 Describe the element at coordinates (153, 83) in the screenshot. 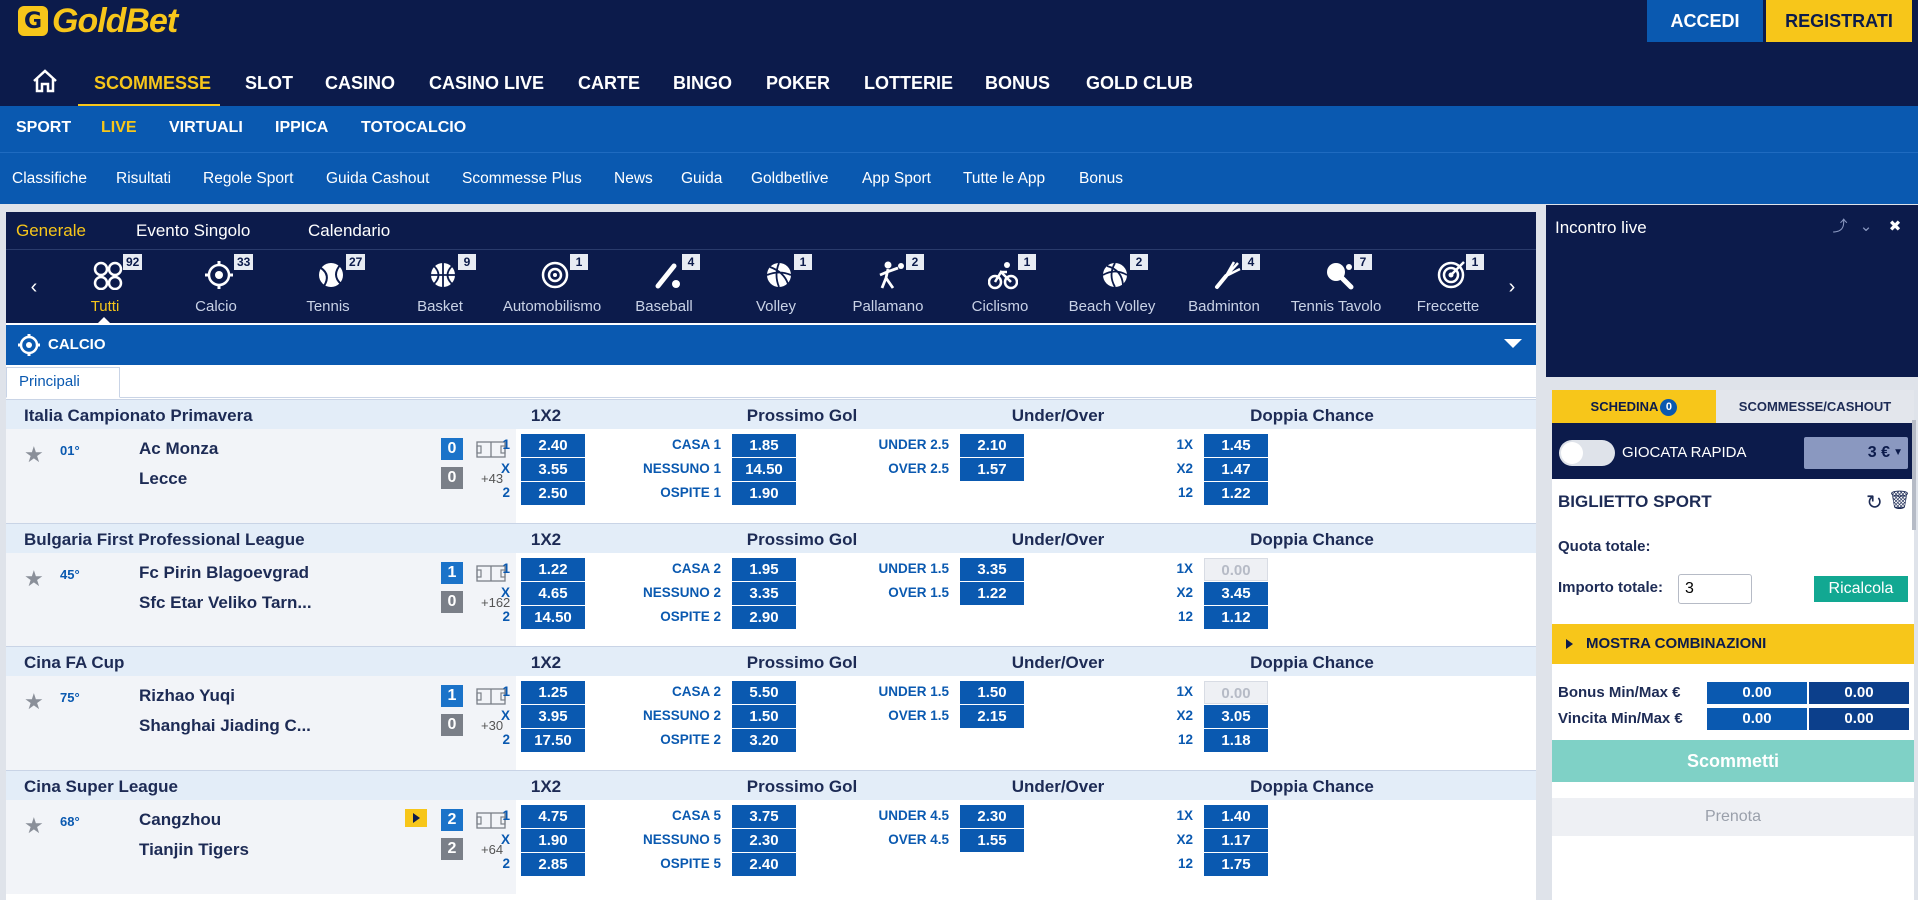

I see `nav-scommesse: SCOMMESSE` at that location.